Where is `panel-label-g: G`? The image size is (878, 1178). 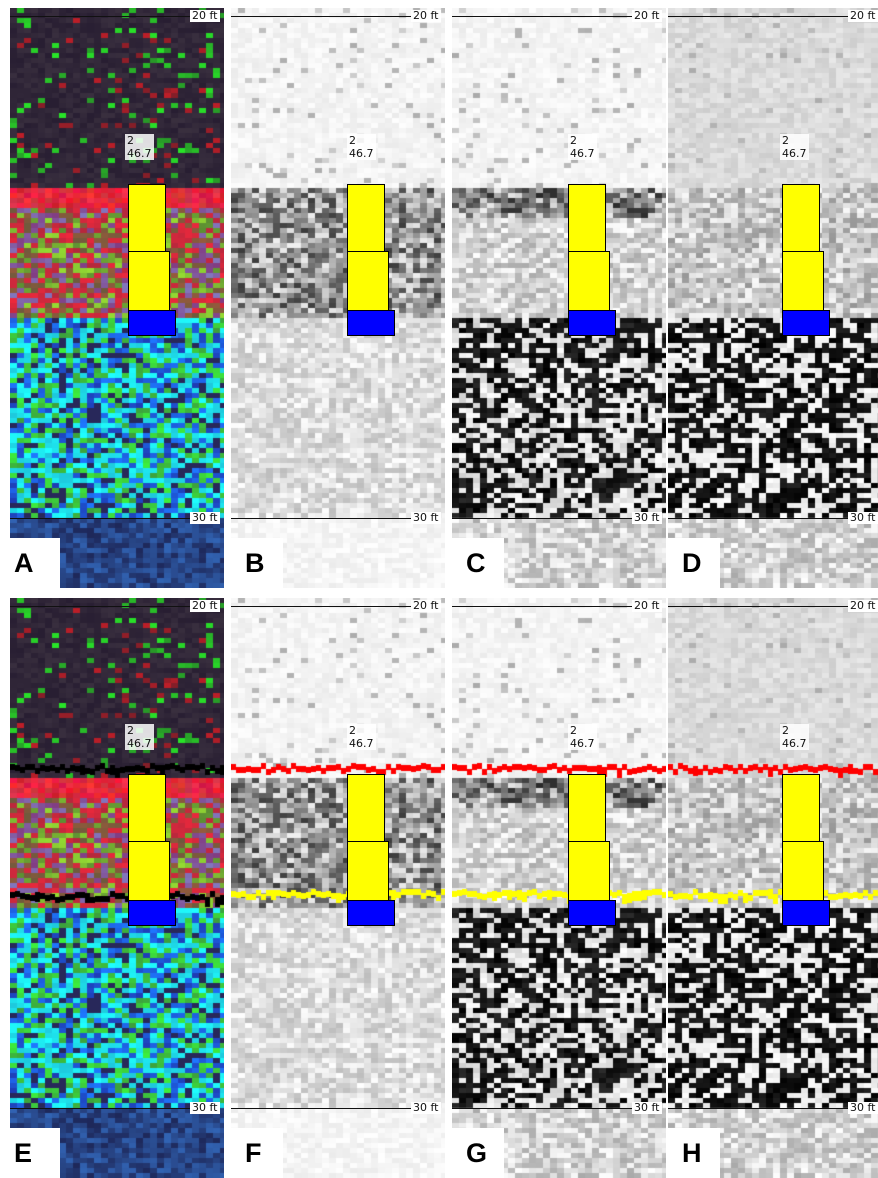 panel-label-g: G is located at coordinates (478, 1153).